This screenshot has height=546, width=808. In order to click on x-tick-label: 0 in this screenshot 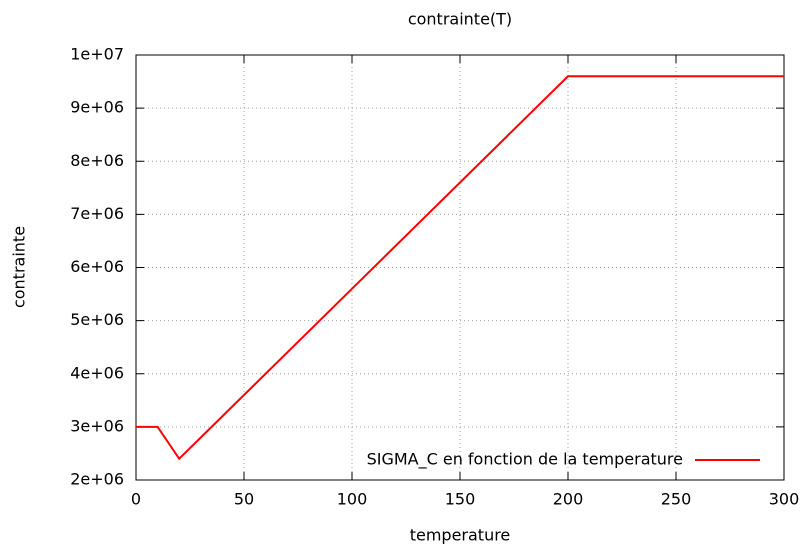, I will do `click(136, 499)`.